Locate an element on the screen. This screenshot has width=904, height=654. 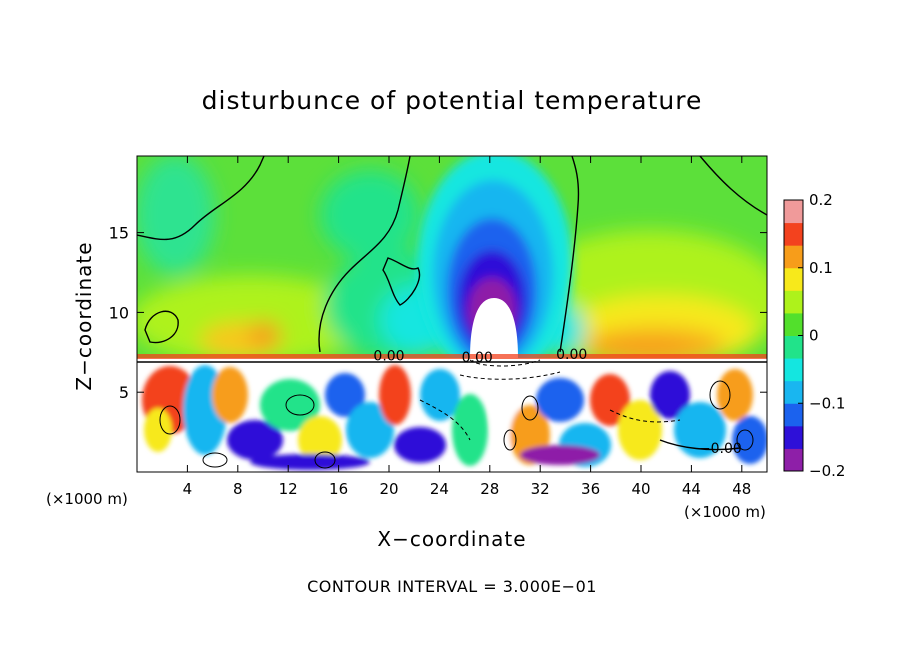
x-unit-label-right: (×1000 m) is located at coordinates (725, 512).